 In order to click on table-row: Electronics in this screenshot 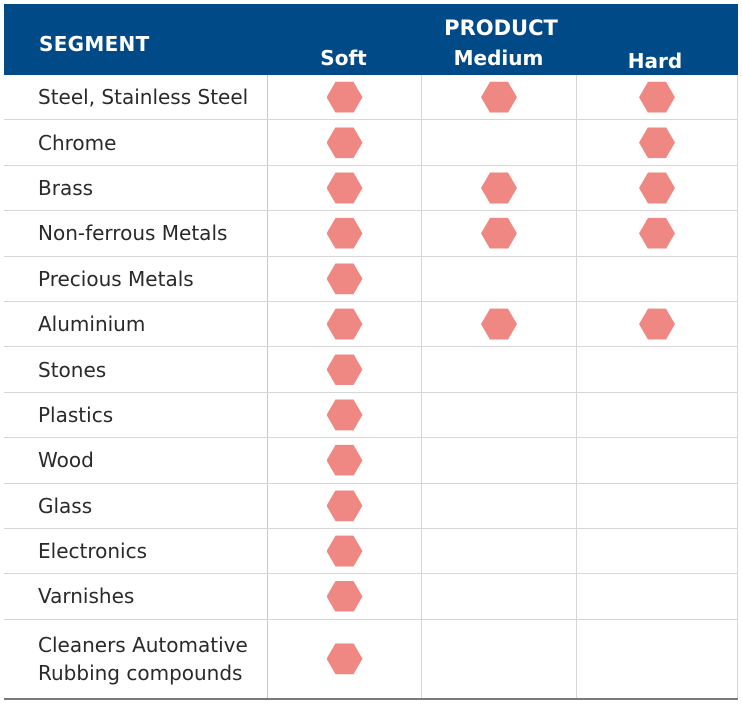, I will do `click(371, 551)`.